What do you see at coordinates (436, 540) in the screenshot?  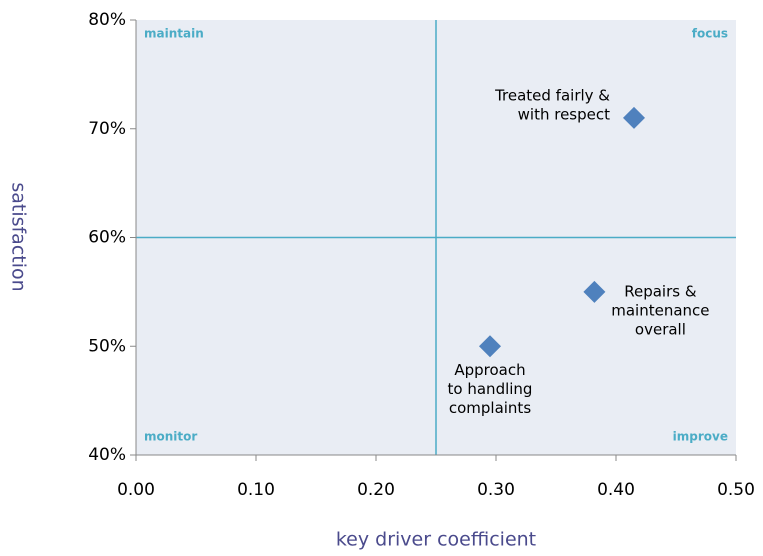 I see `x-axis-title: key driver coefficient` at bounding box center [436, 540].